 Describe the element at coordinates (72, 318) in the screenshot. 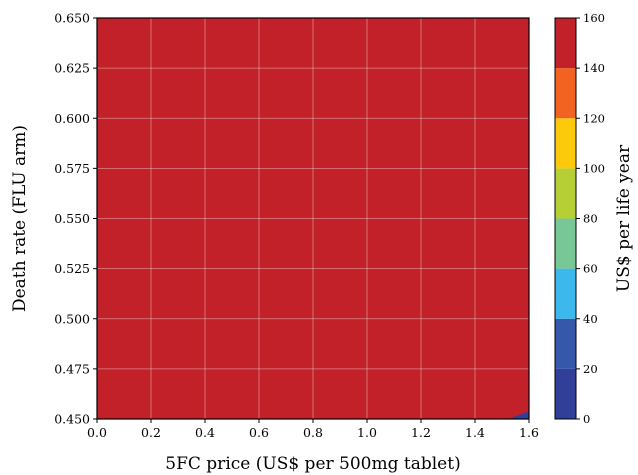

I see `y-tick-label: 0.500` at that location.